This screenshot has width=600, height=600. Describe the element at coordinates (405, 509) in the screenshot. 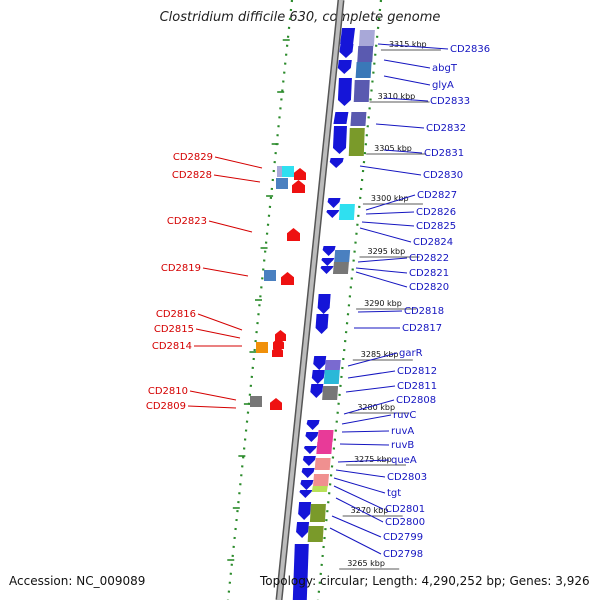

I see `right-gene-label: CD2801` at that location.